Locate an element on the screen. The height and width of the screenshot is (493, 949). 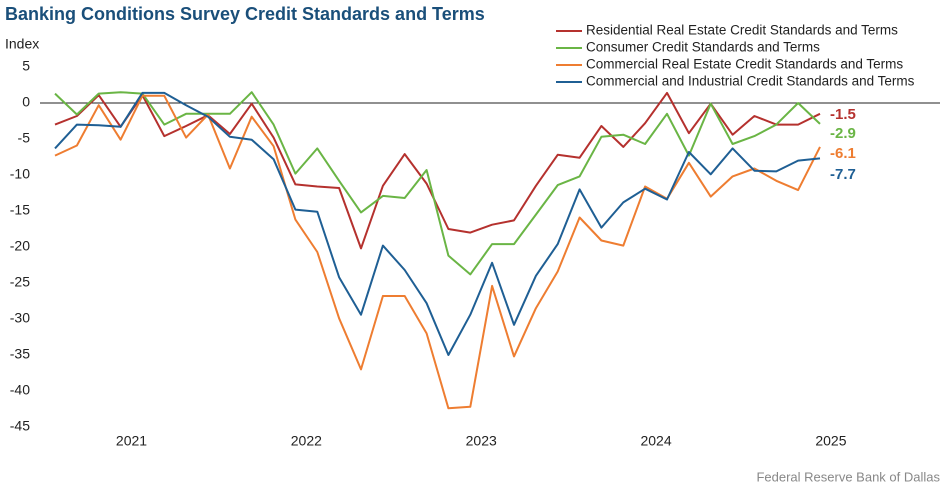
source: Federal Reserve Bank of Dallas is located at coordinates (848, 476).